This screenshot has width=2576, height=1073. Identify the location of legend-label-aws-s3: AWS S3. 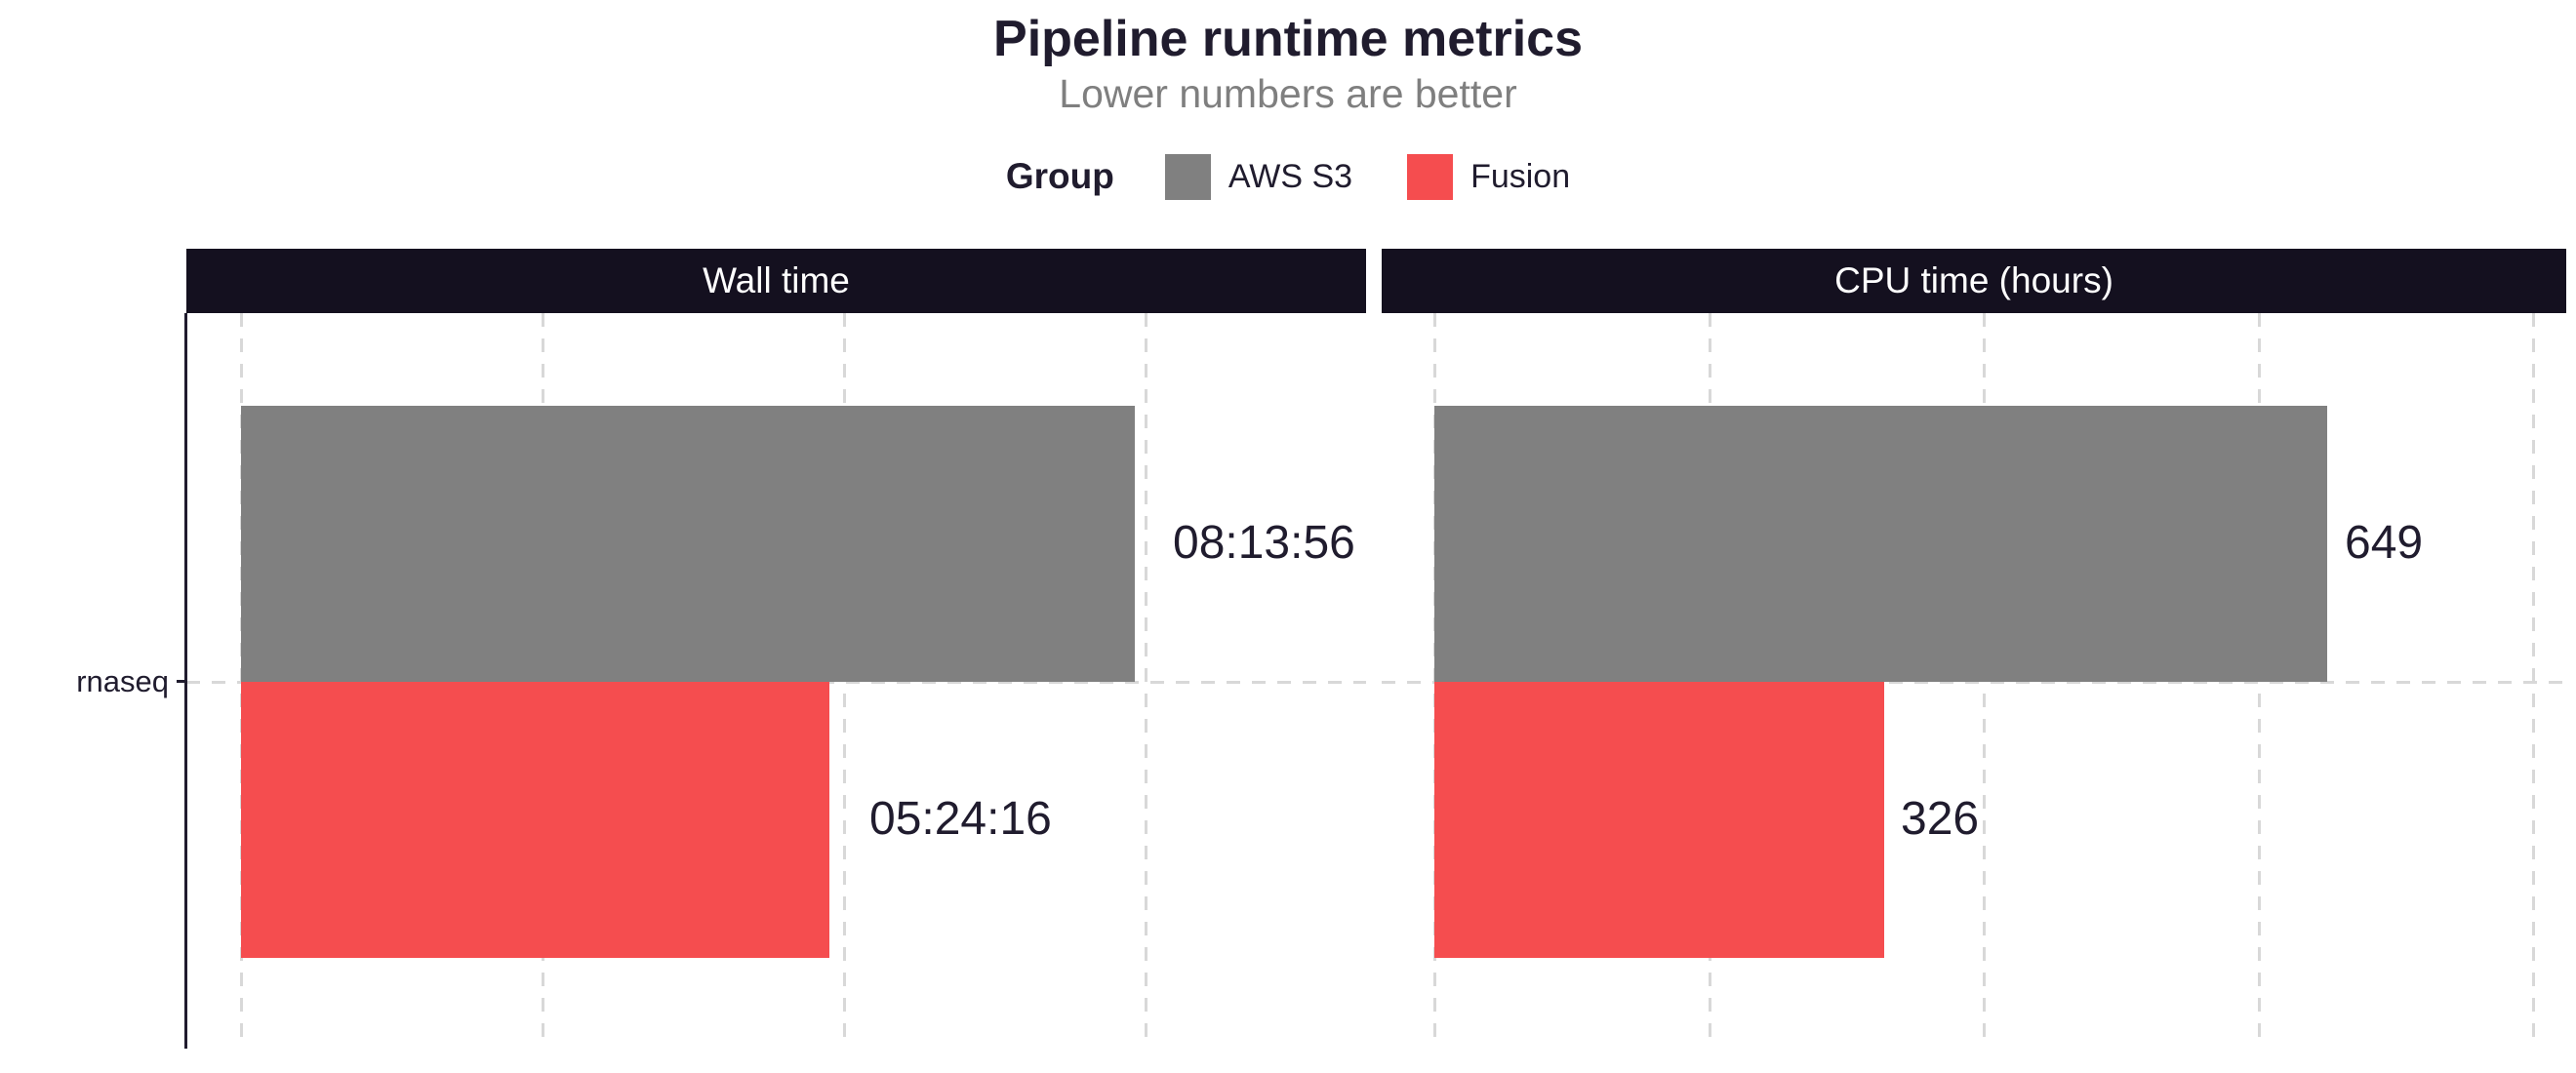
(1290, 176).